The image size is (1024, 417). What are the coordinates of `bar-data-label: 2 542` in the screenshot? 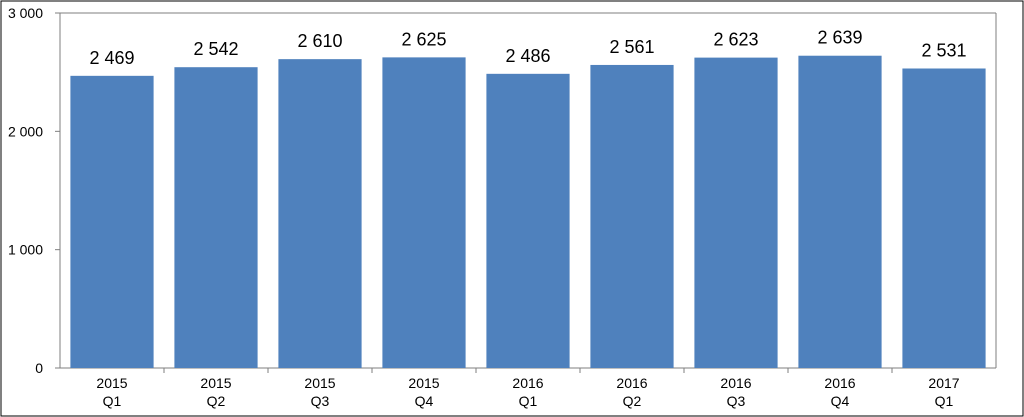 It's located at (215, 49).